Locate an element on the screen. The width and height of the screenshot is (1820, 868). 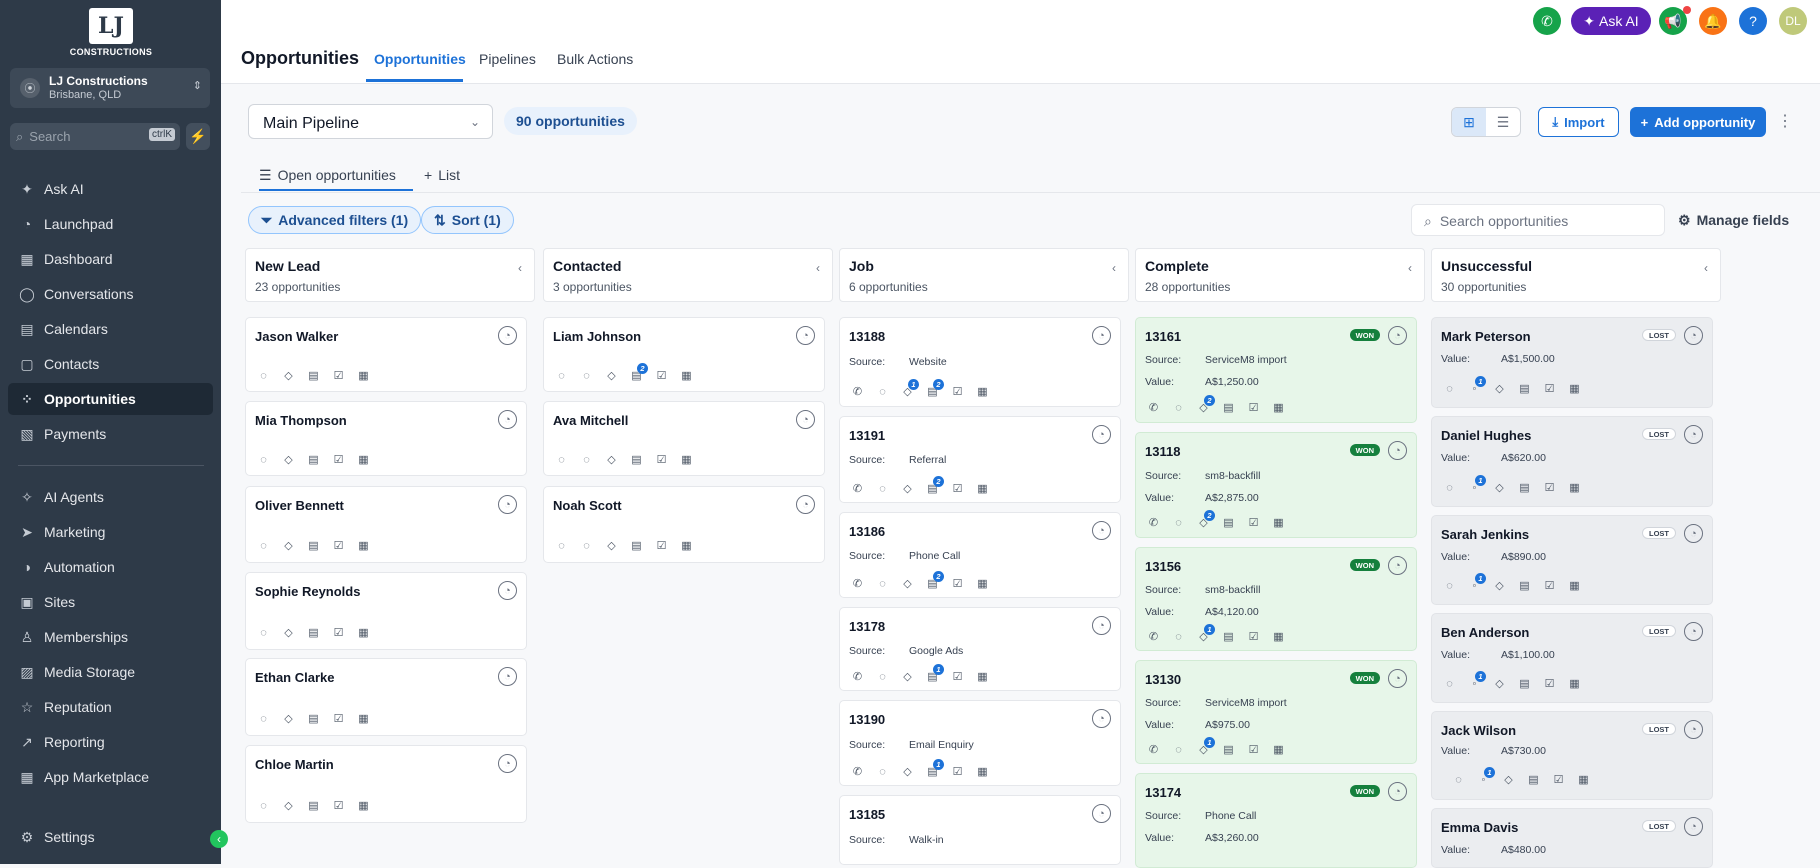
note-icon: ▤ 1 is located at coordinates (934, 769).